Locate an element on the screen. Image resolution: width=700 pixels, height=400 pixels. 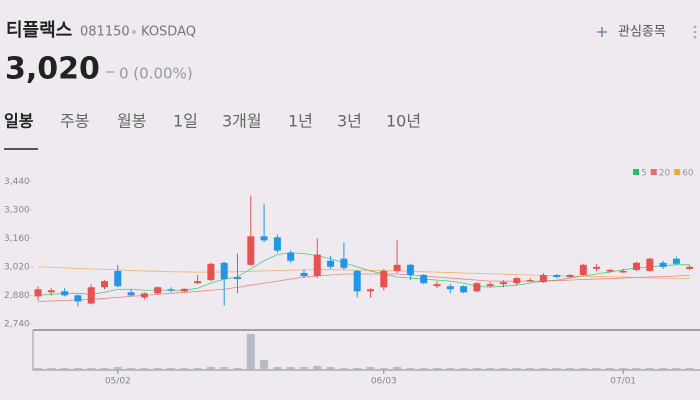
x-tick-label: 06/03 is located at coordinates (384, 382).